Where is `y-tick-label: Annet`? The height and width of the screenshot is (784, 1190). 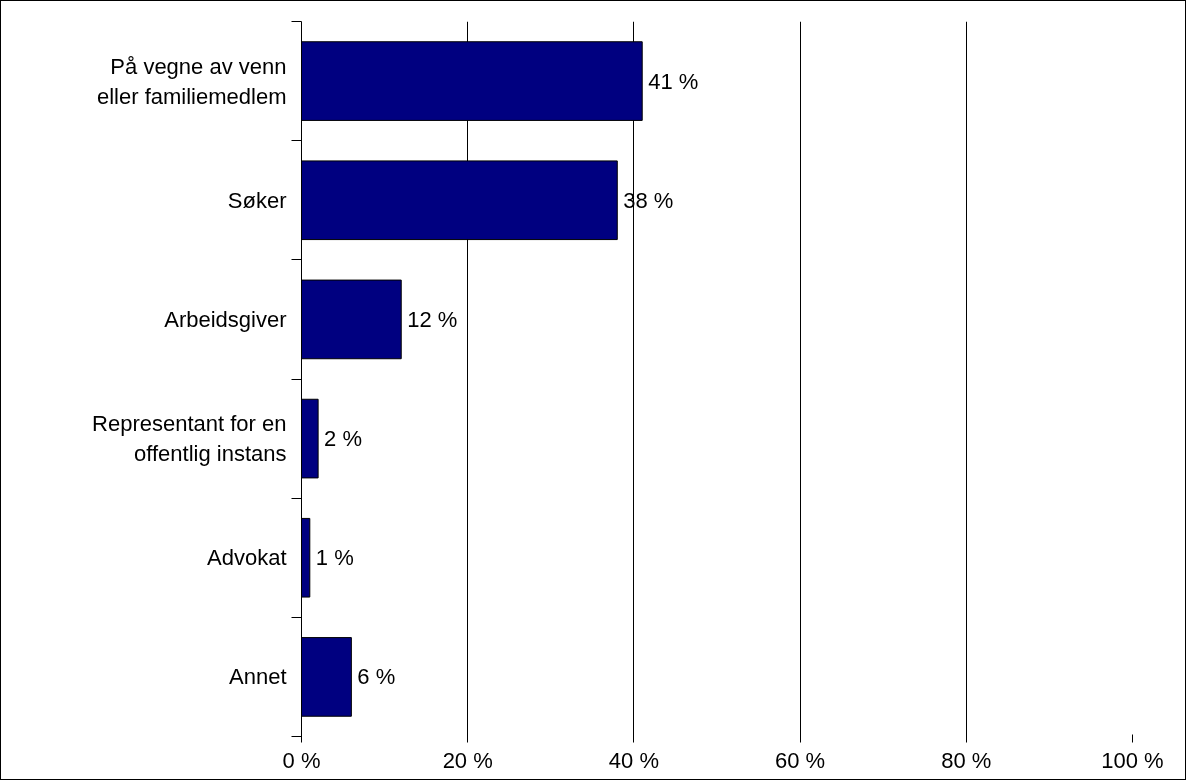
y-tick-label: Annet is located at coordinates (258, 677).